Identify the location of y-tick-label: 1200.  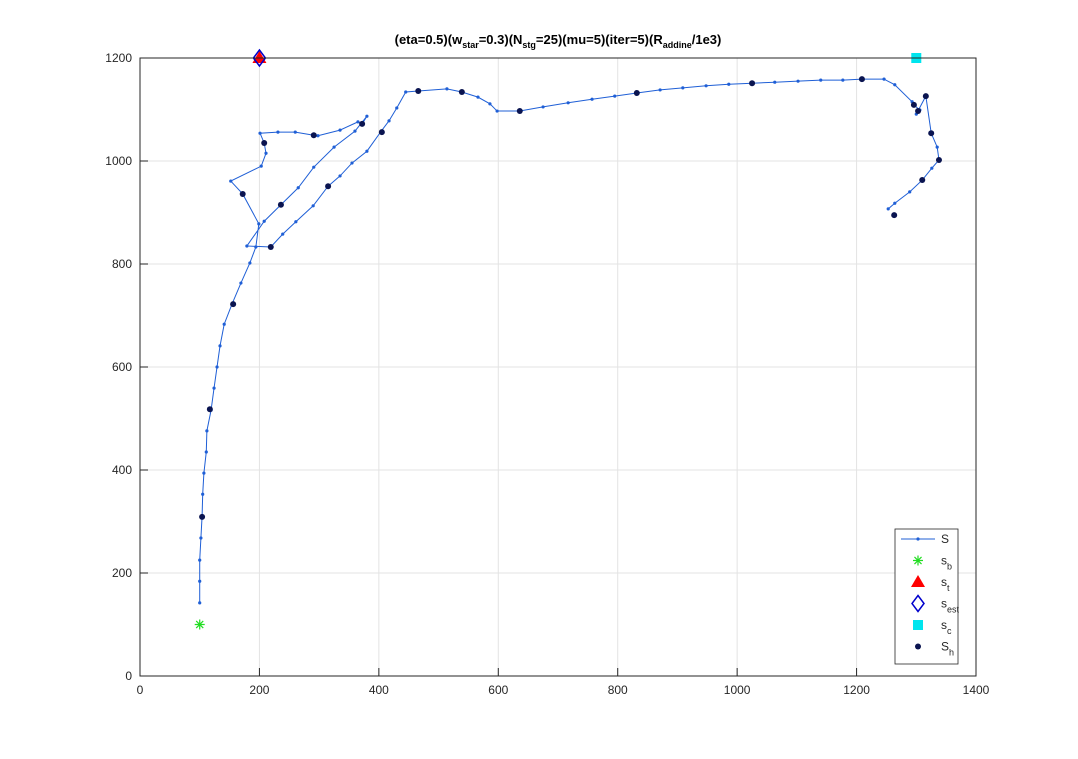
(118, 58).